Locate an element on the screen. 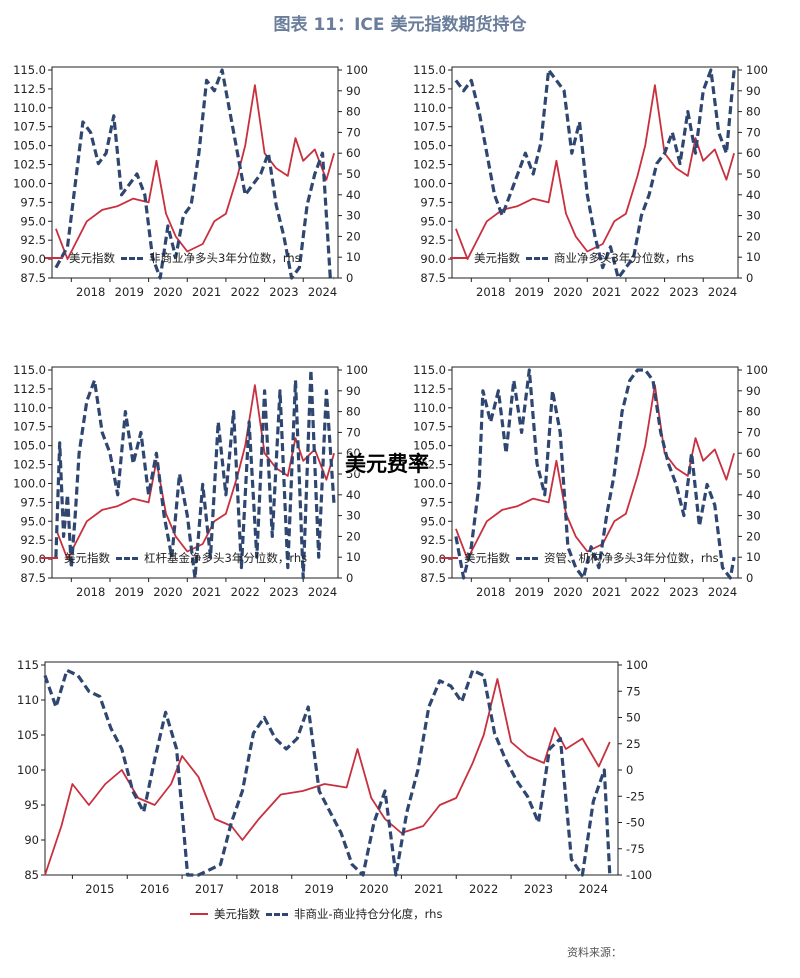 The height and width of the screenshot is (978, 800). right-tick-label: -25 is located at coordinates (635, 796).